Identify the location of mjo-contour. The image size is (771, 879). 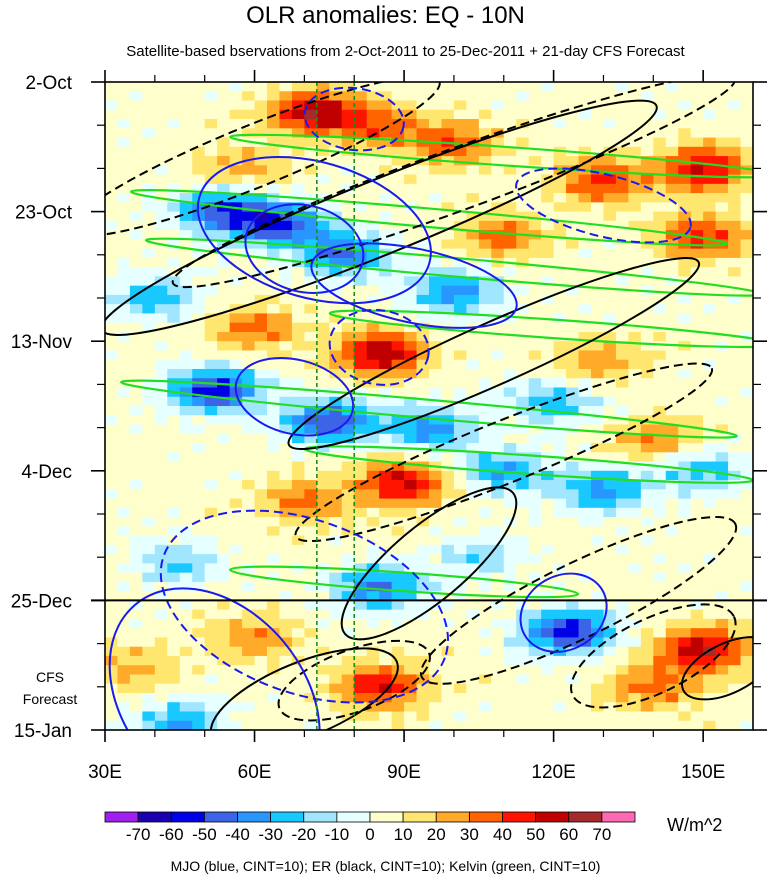
(414, 285).